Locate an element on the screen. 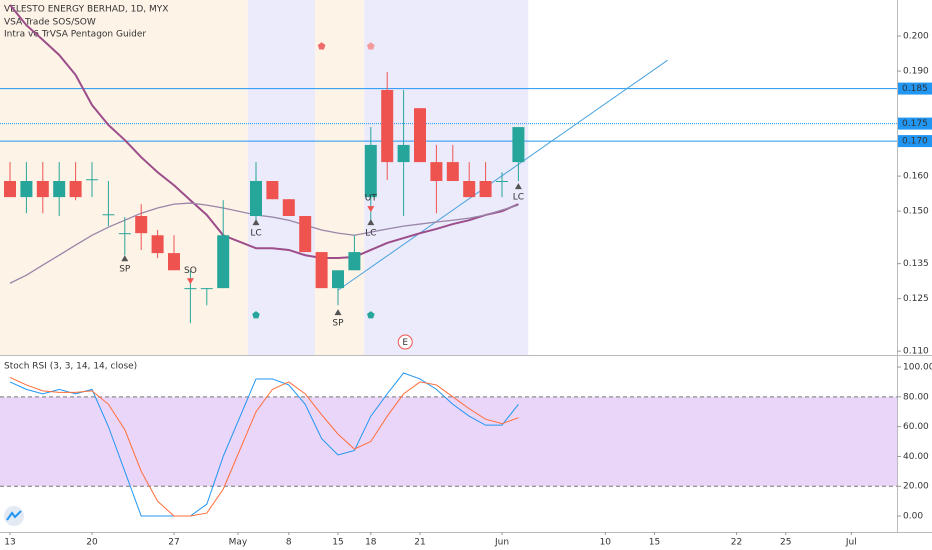 Image resolution: width=932 pixels, height=550 pixels. price-label: 0.185 is located at coordinates (915, 89).